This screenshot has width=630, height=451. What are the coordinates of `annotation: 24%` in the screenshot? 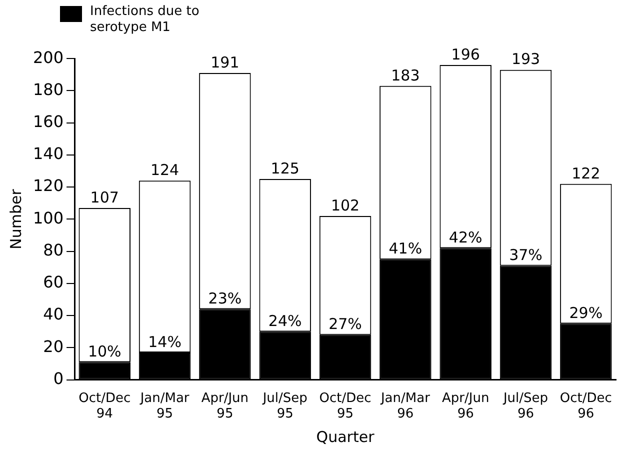 It's located at (285, 321).